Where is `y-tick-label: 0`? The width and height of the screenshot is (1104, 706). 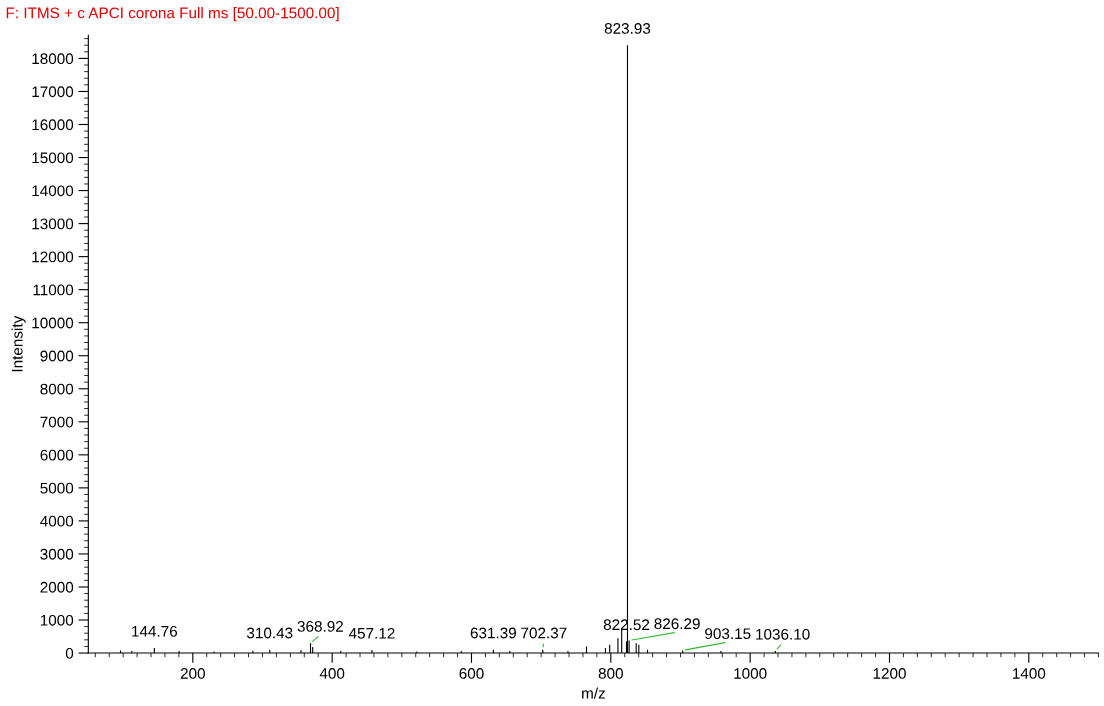 y-tick-label: 0 is located at coordinates (69, 653).